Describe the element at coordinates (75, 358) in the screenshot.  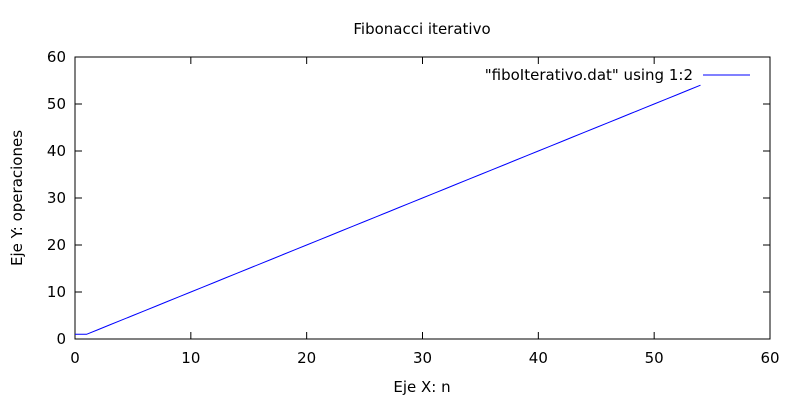
I see `x-tick-label: 0` at that location.